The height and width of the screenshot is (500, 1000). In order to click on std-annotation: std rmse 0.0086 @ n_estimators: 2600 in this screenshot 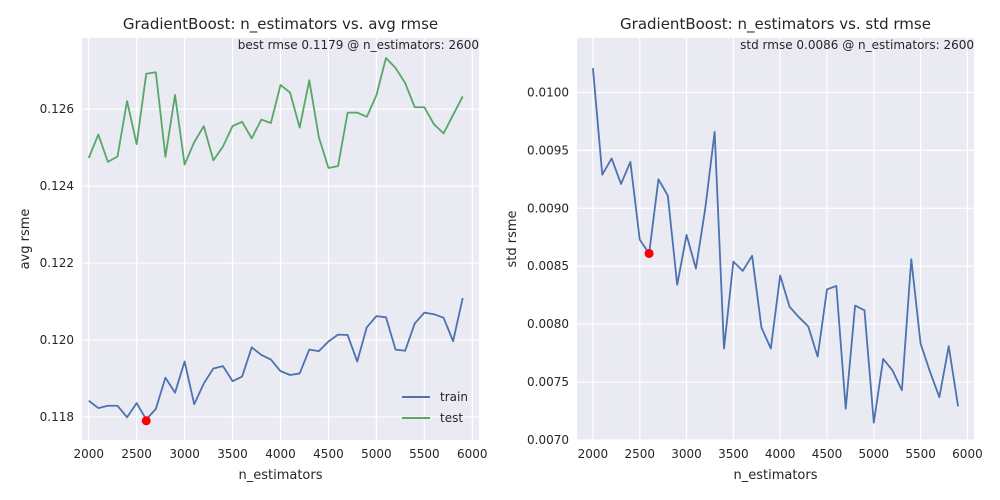, I will do `click(857, 45)`.